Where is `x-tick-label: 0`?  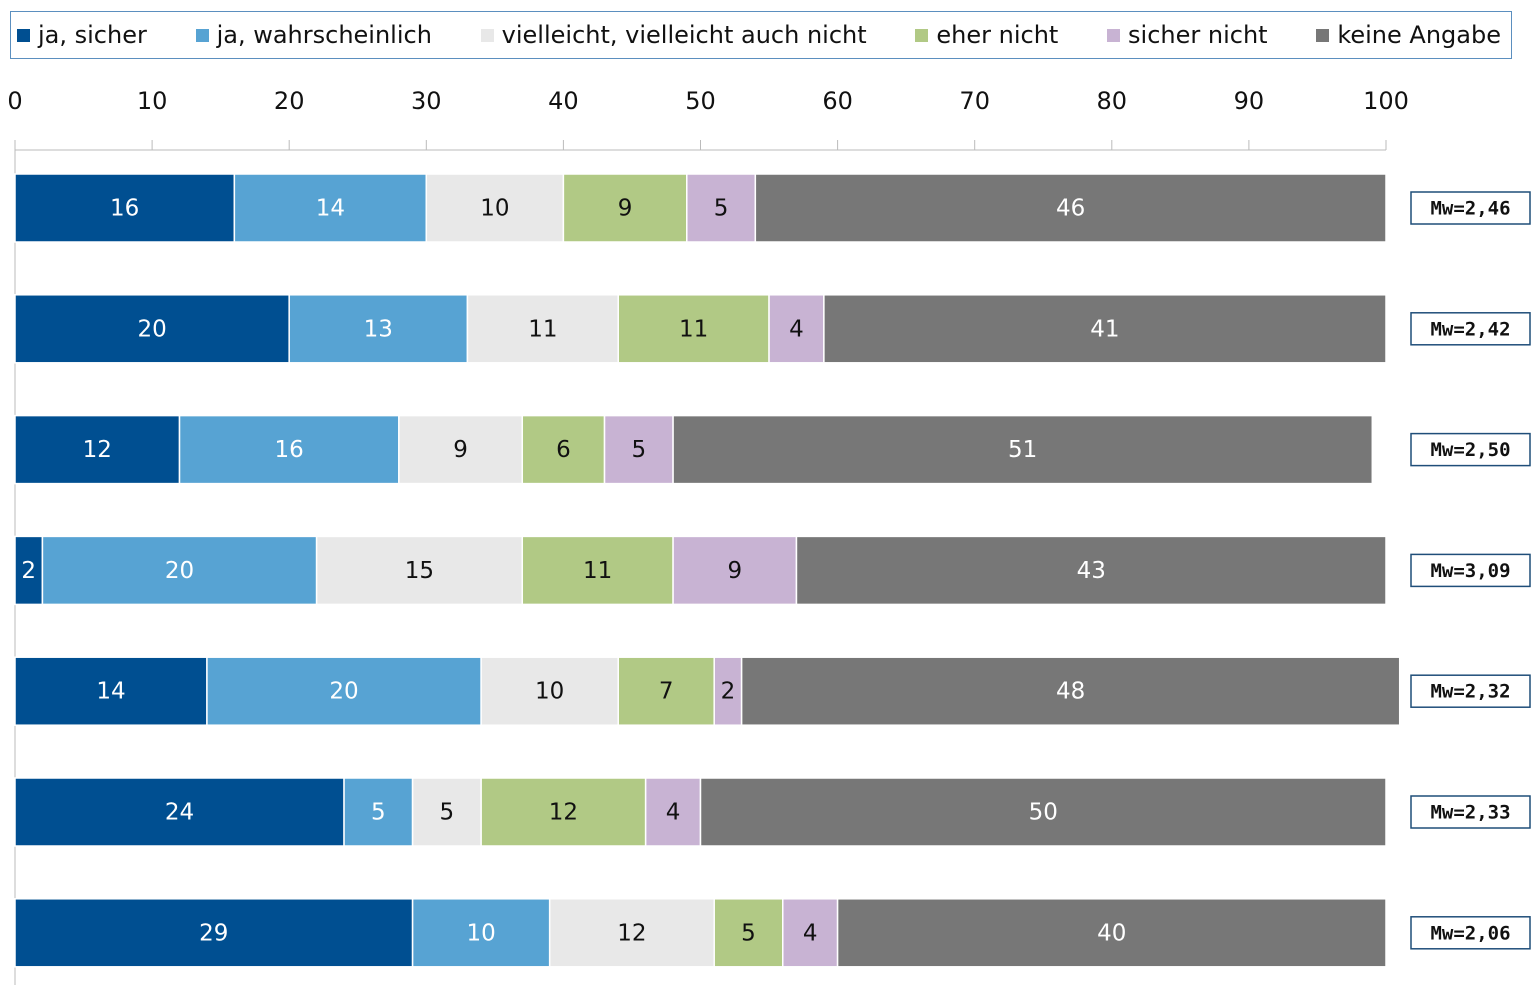
x-tick-label: 0 is located at coordinates (14, 101).